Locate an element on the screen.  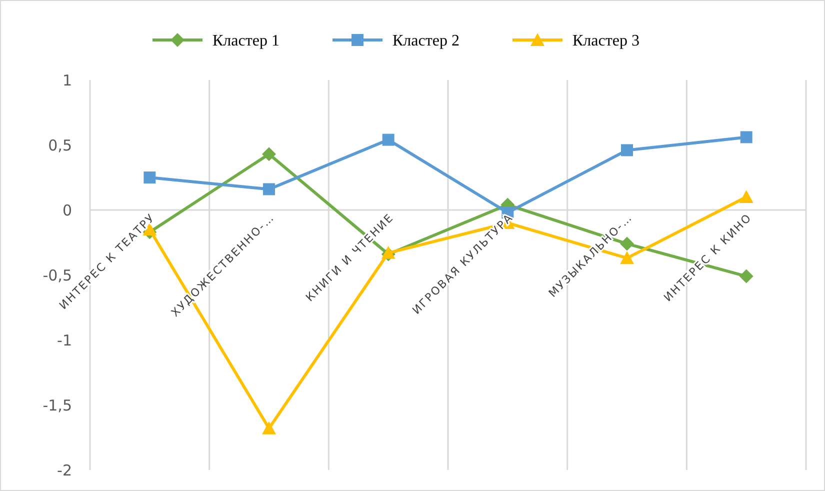
legend-label: Кластер 2 is located at coordinates (426, 41).